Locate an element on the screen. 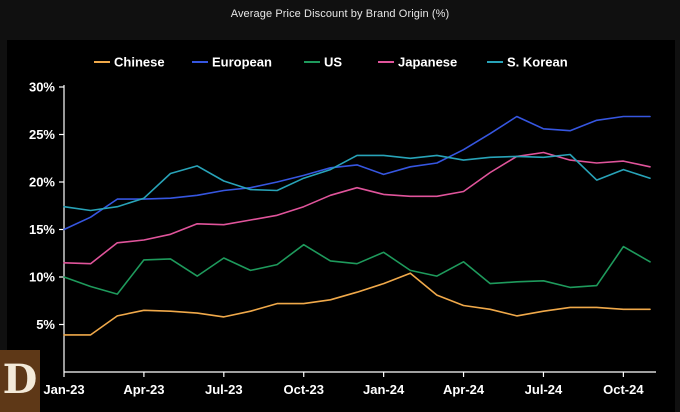 This screenshot has width=680, height=412. brand-logo is located at coordinates (20, 381).